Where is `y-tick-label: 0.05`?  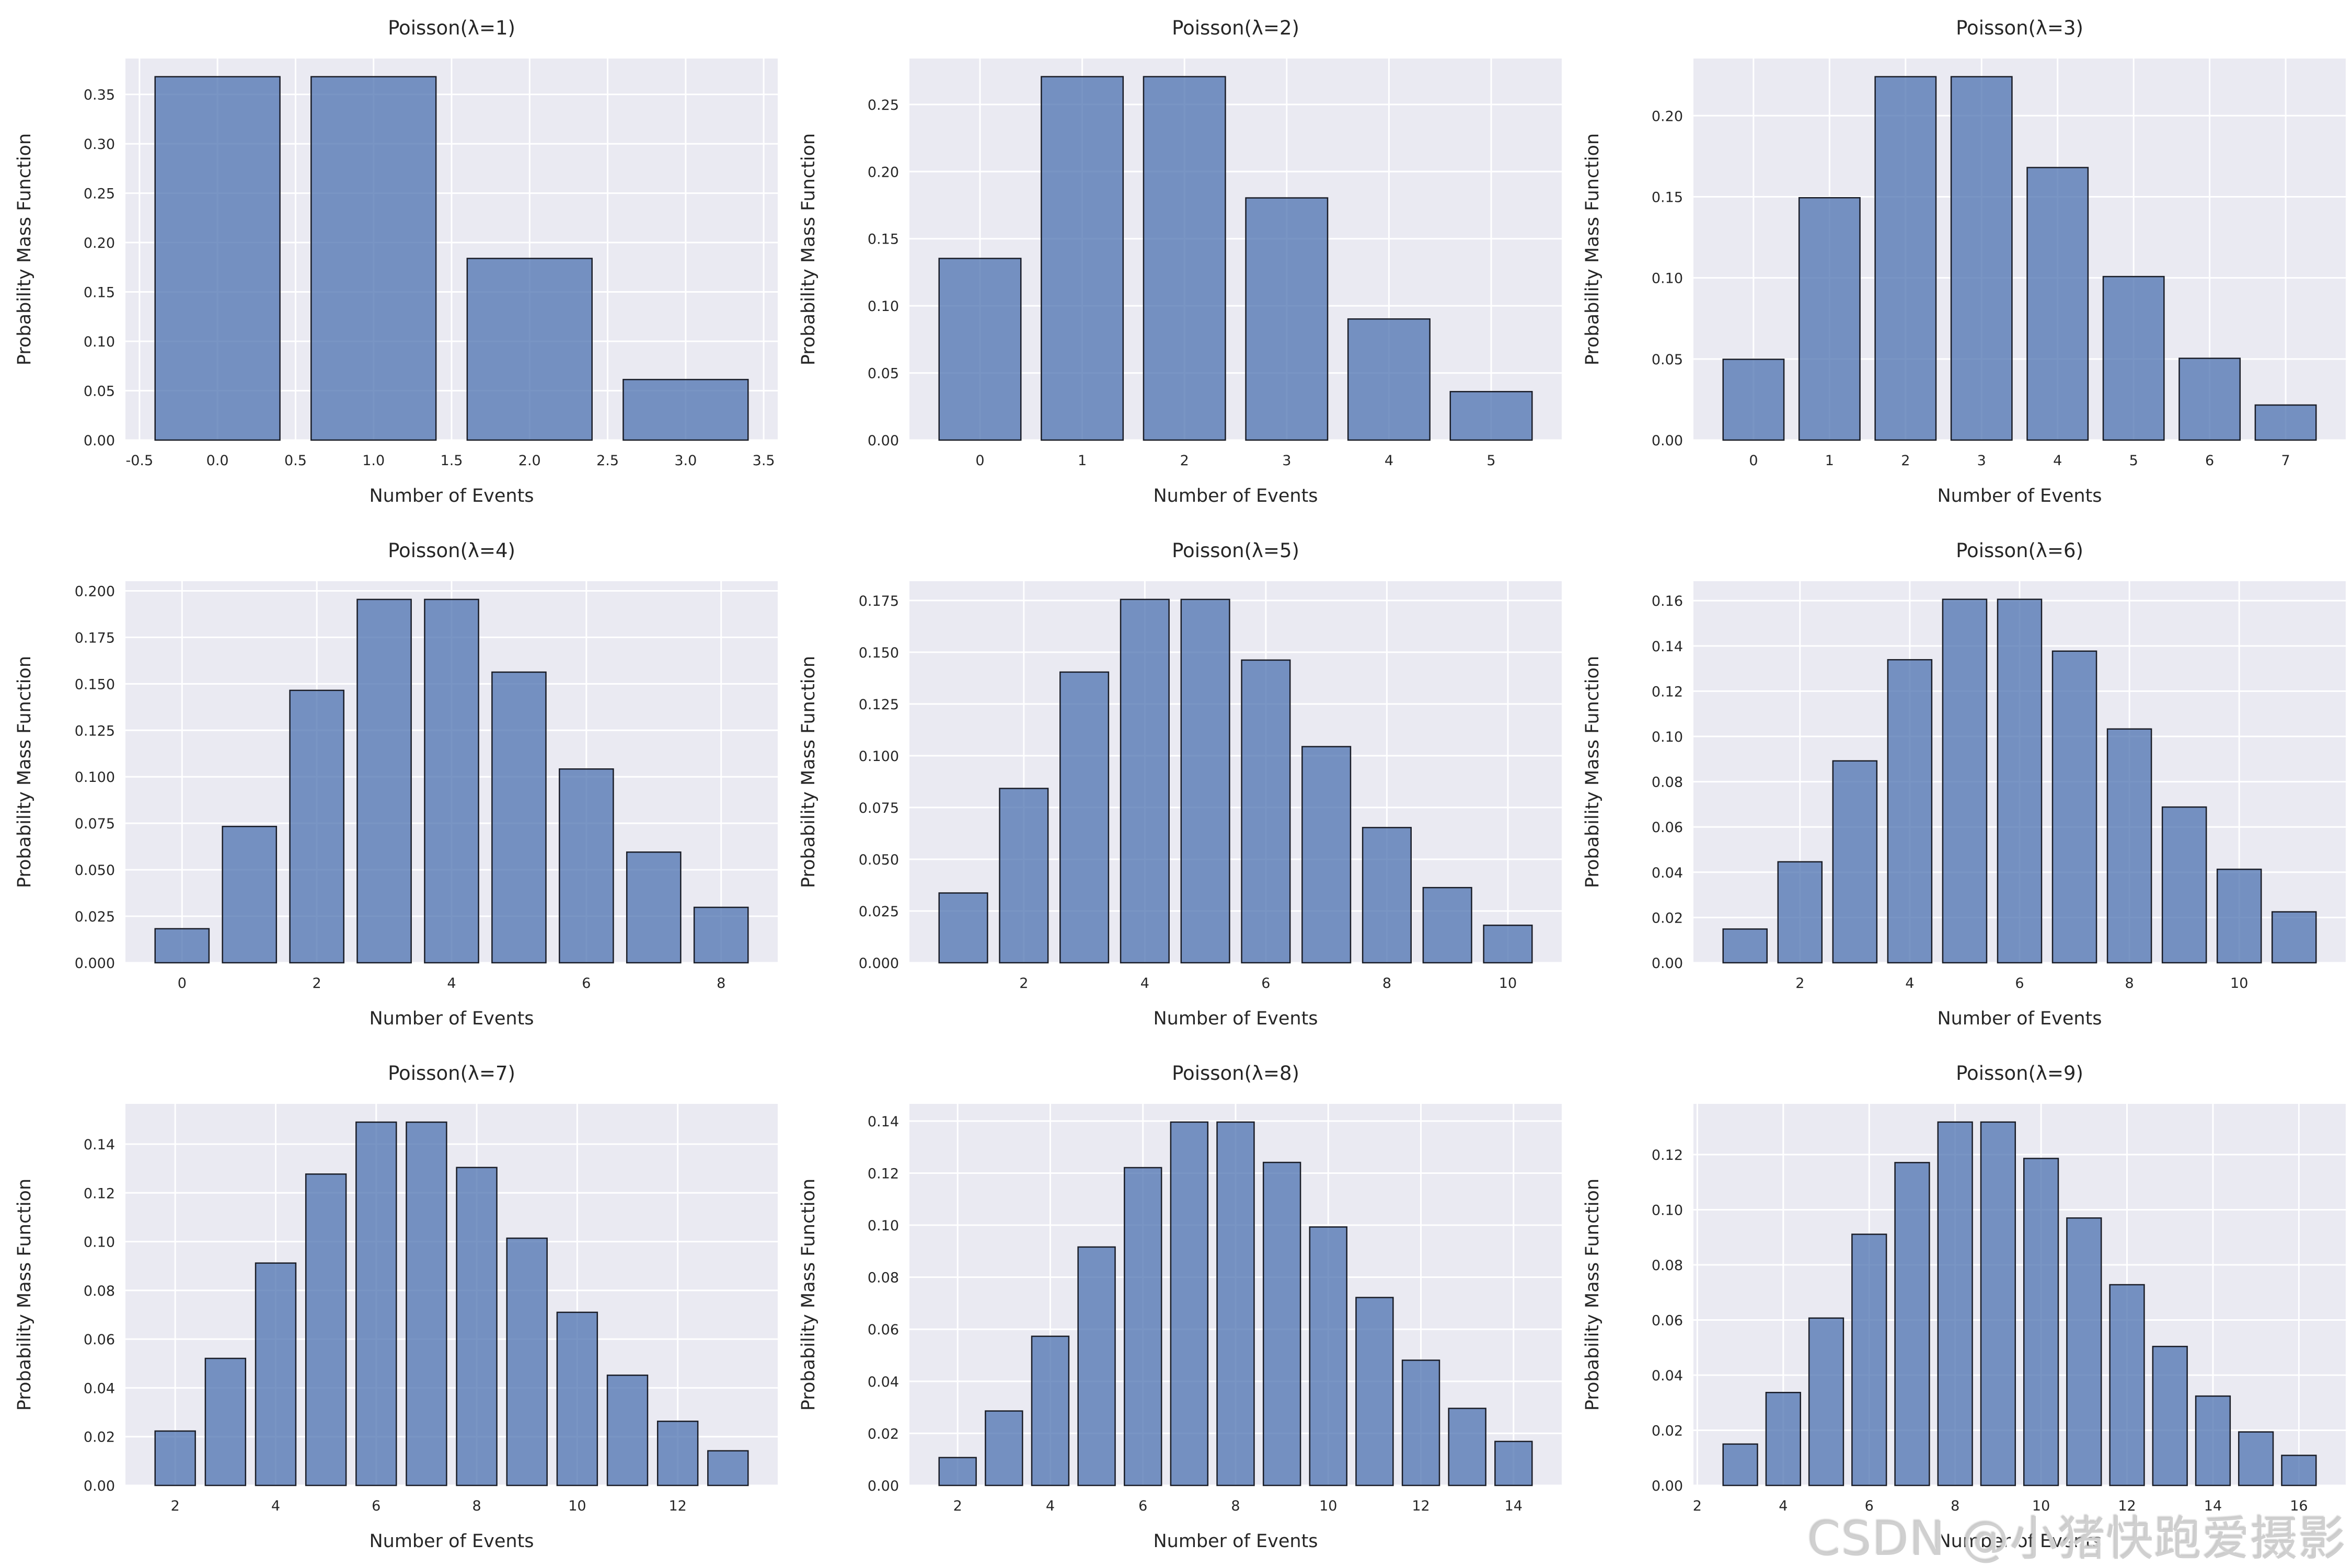 y-tick-label: 0.05 is located at coordinates (1667, 360).